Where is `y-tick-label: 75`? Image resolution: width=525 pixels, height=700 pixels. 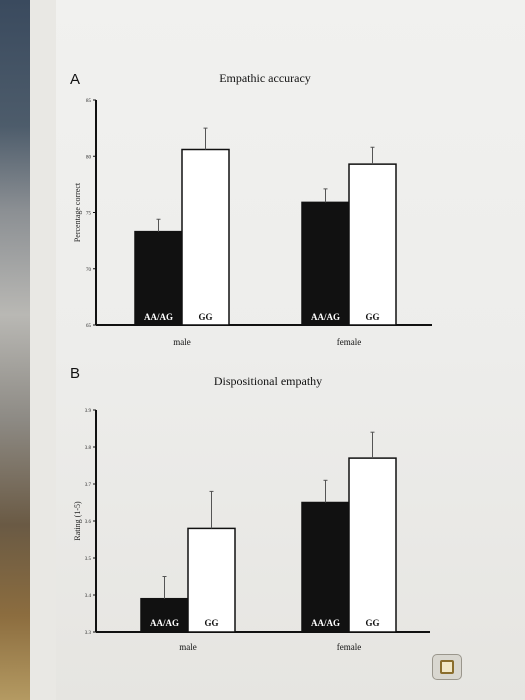 y-tick-label: 75 is located at coordinates (89, 214).